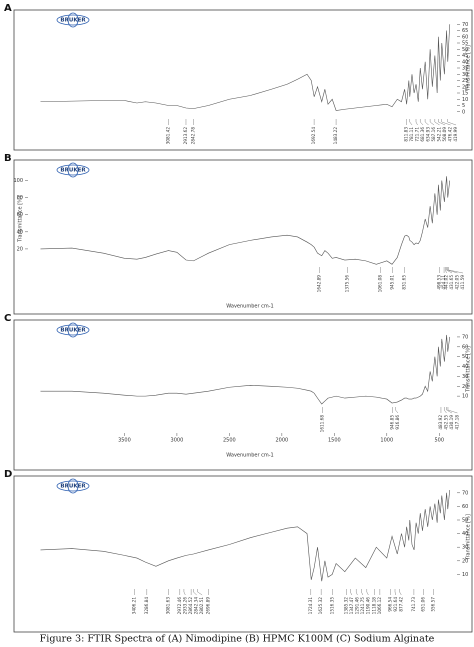 The image size is (474, 647). Describe the element at coordinates (406, 134) in the screenshot. I see `peak-label: 811.83` at that location.